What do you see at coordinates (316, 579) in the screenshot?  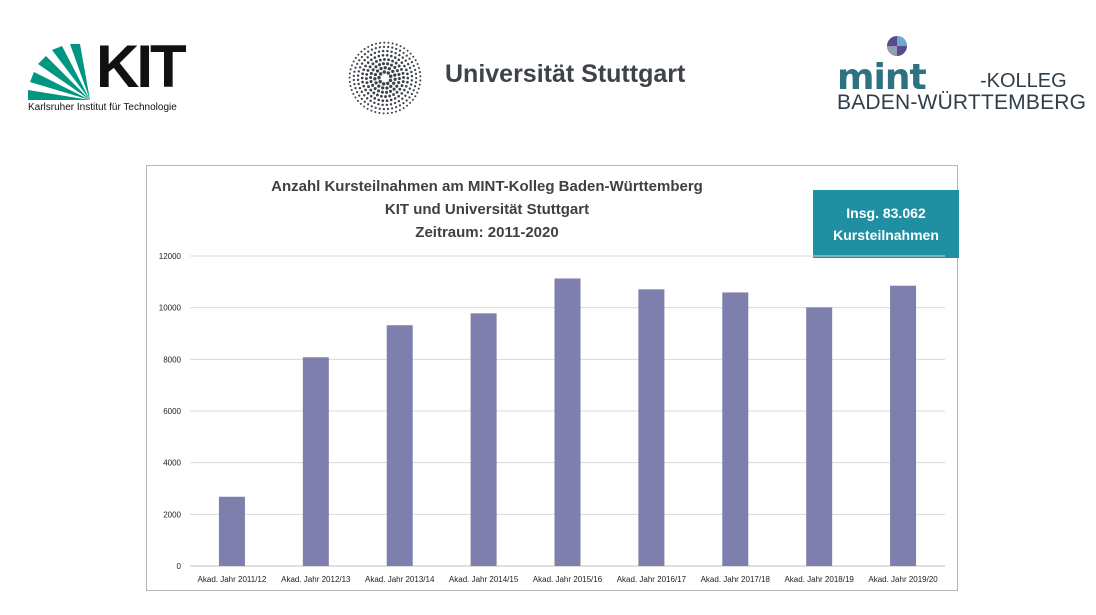 I see `x-tick-label: Akad. Jahr 2012/13` at bounding box center [316, 579].